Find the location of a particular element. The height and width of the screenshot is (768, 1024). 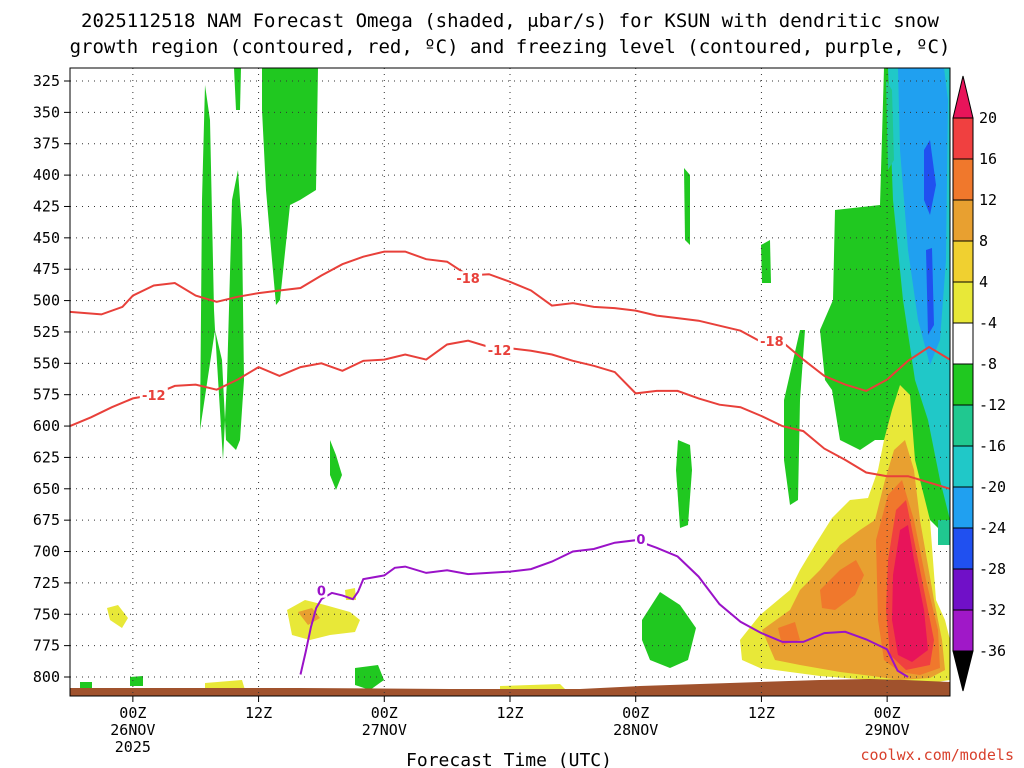

y-tick-label: 600 is located at coordinates (46, 426).